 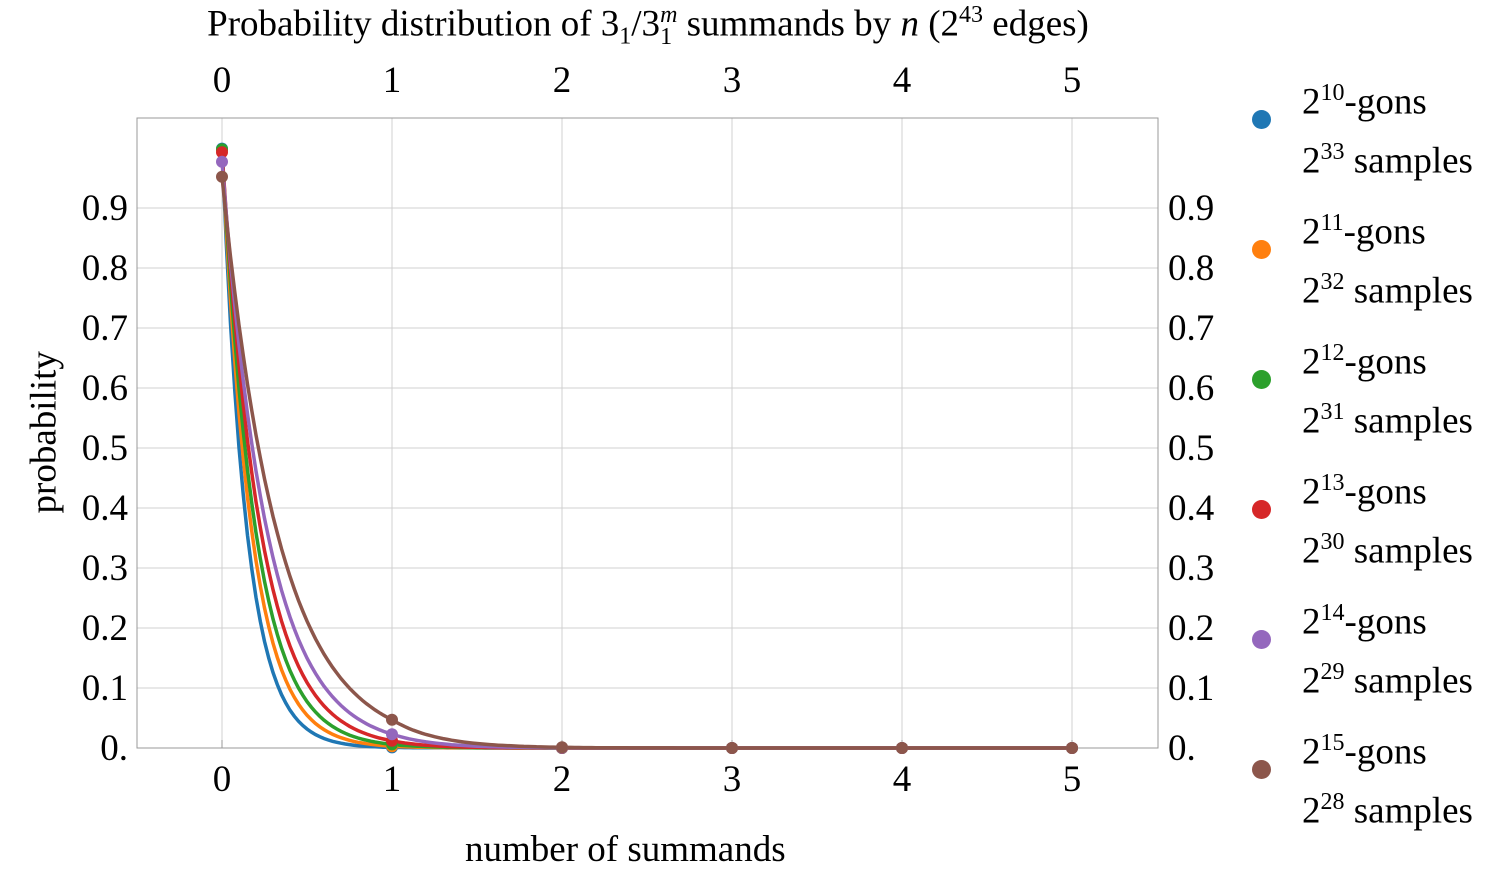 I want to click on y-tick-label-left: 0.8, so click(x=105, y=268).